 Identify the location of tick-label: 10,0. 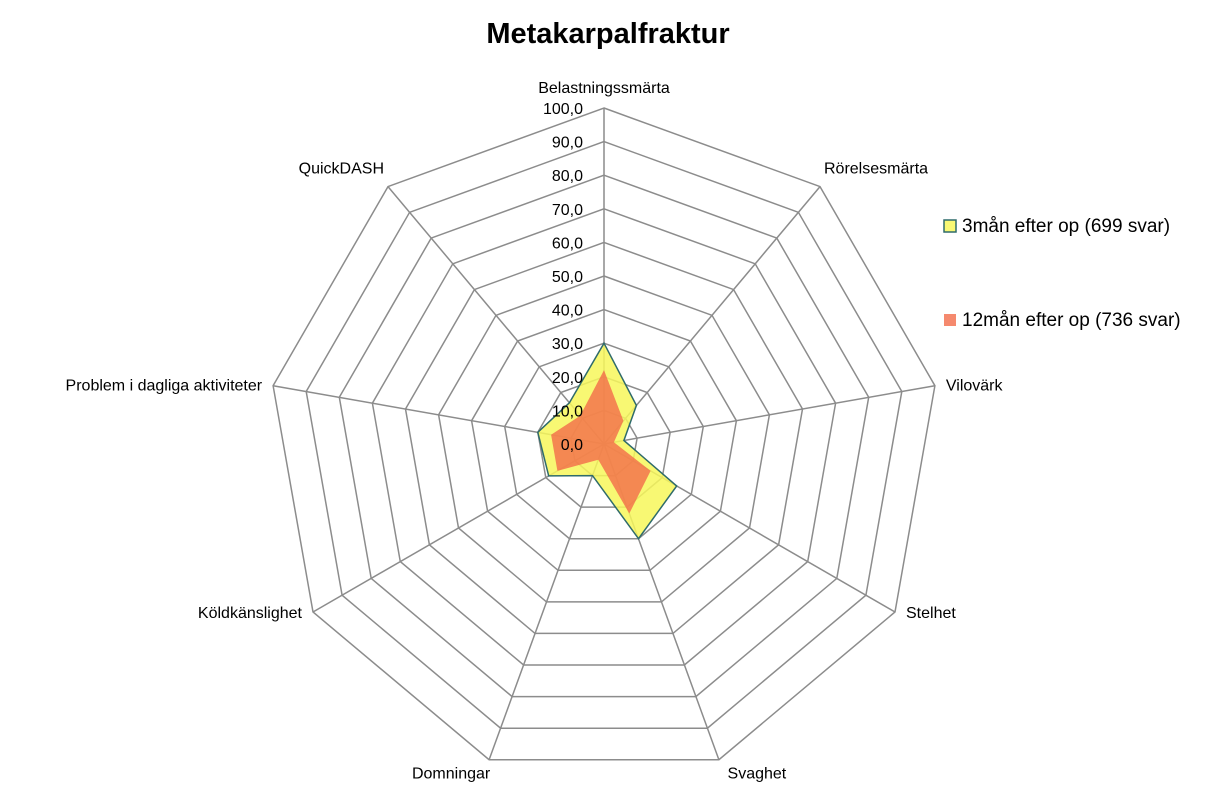
(567, 411).